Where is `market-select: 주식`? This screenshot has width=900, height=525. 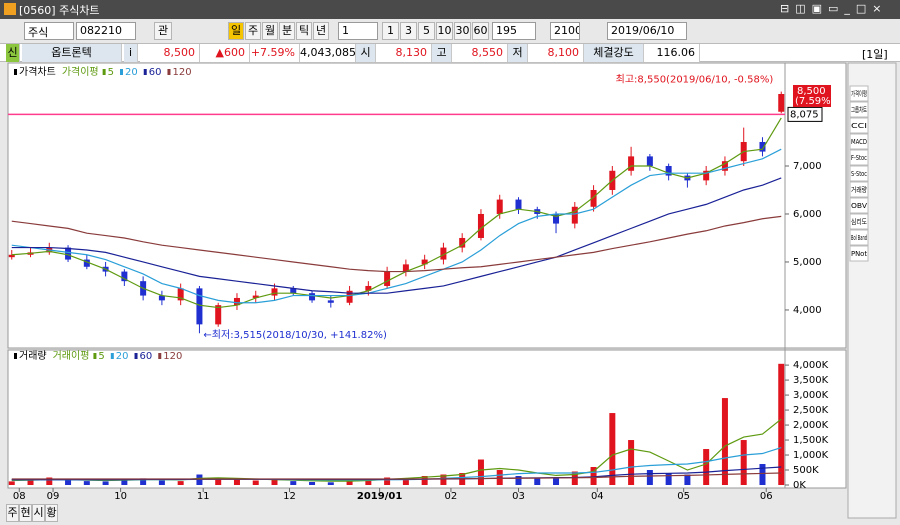 market-select: 주식 is located at coordinates (49, 31).